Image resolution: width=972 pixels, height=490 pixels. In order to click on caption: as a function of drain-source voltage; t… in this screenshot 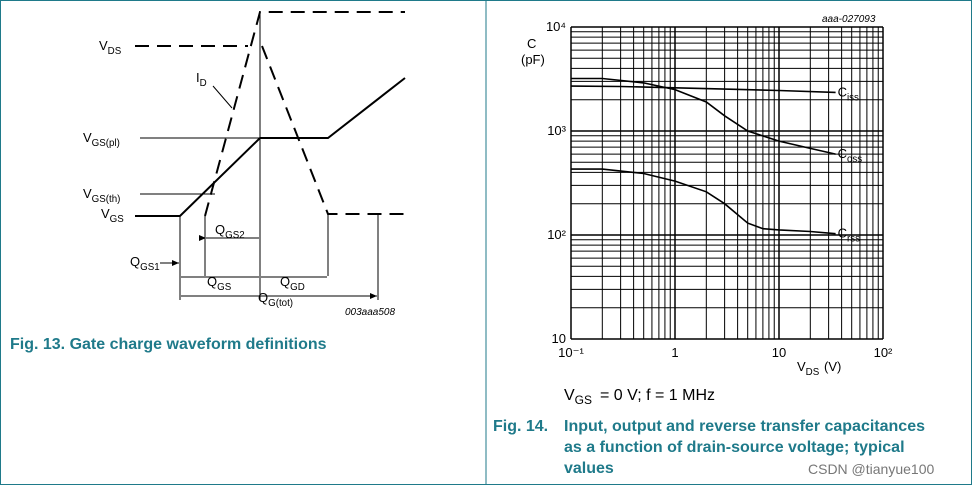, I will do `click(734, 447)`.